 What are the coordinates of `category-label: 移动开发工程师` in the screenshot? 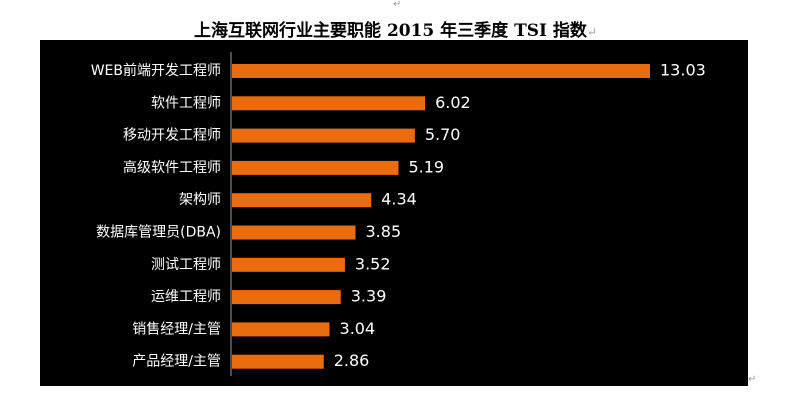 It's located at (172, 136).